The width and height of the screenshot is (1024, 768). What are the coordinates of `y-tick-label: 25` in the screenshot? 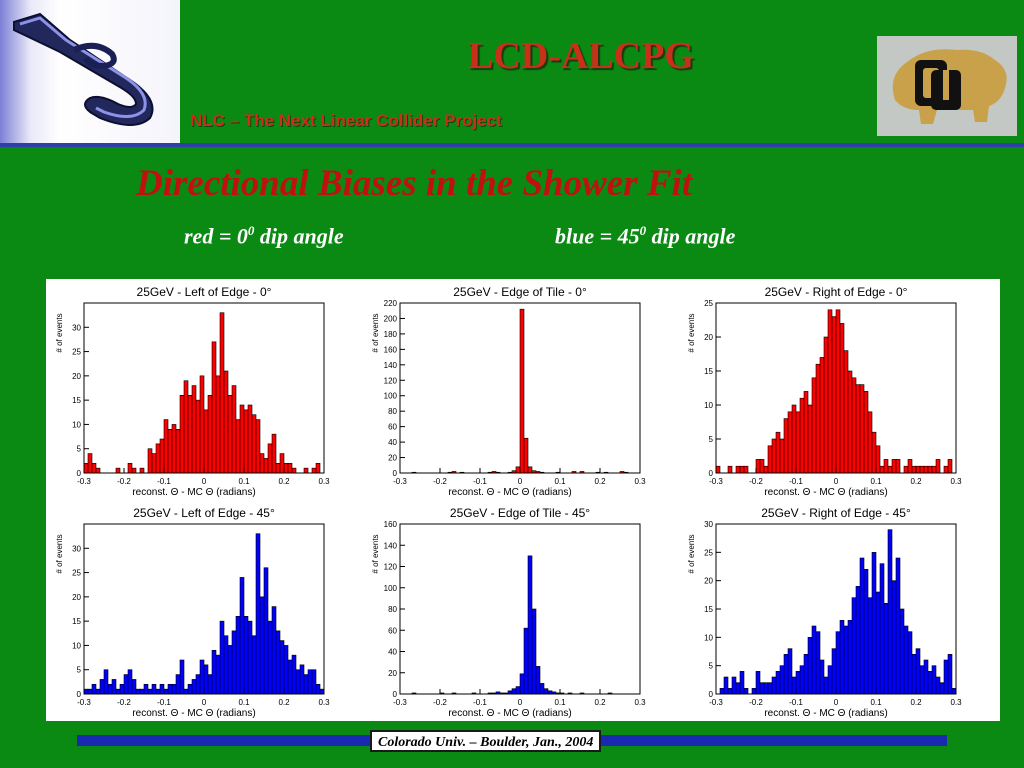 It's located at (76, 352).